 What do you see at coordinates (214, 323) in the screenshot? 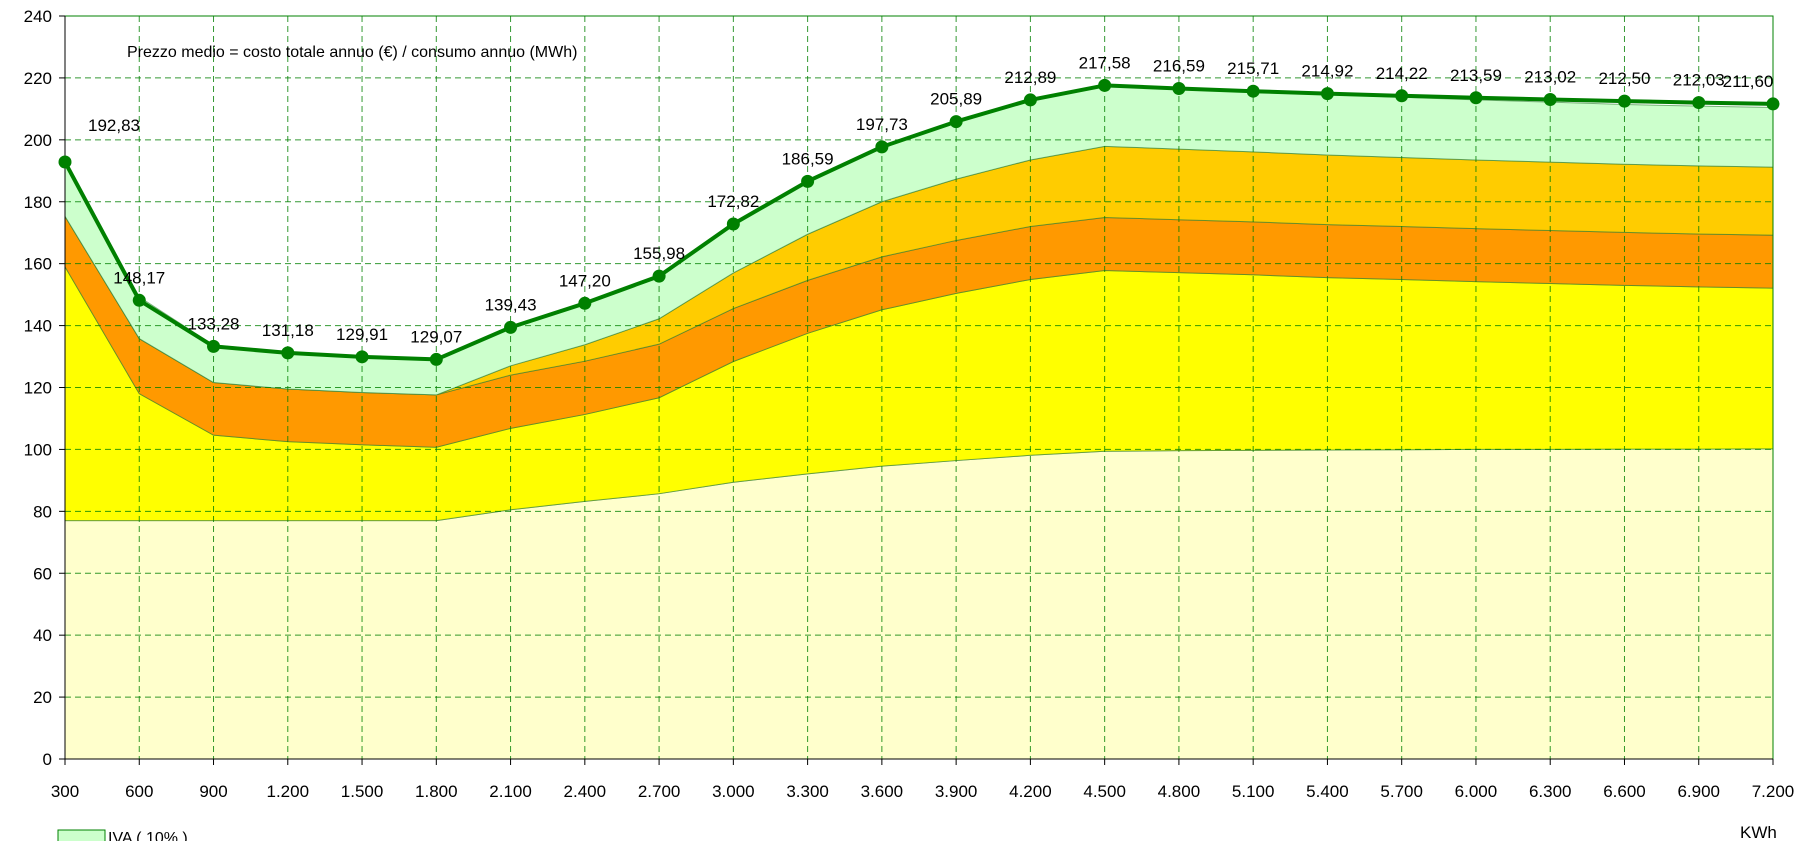
I see `data-label: 133,28` at bounding box center [214, 323].